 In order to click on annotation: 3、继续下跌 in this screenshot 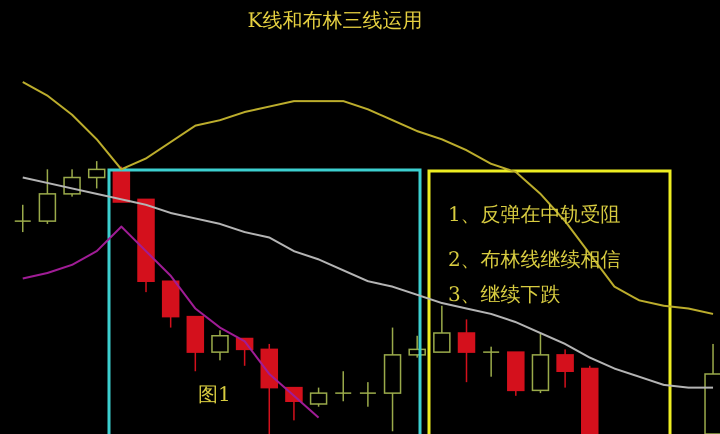, I will do `click(504, 294)`.